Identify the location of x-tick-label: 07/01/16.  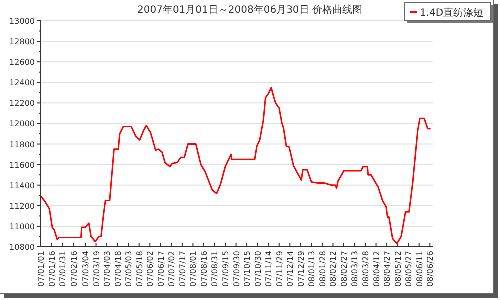
(52, 269).